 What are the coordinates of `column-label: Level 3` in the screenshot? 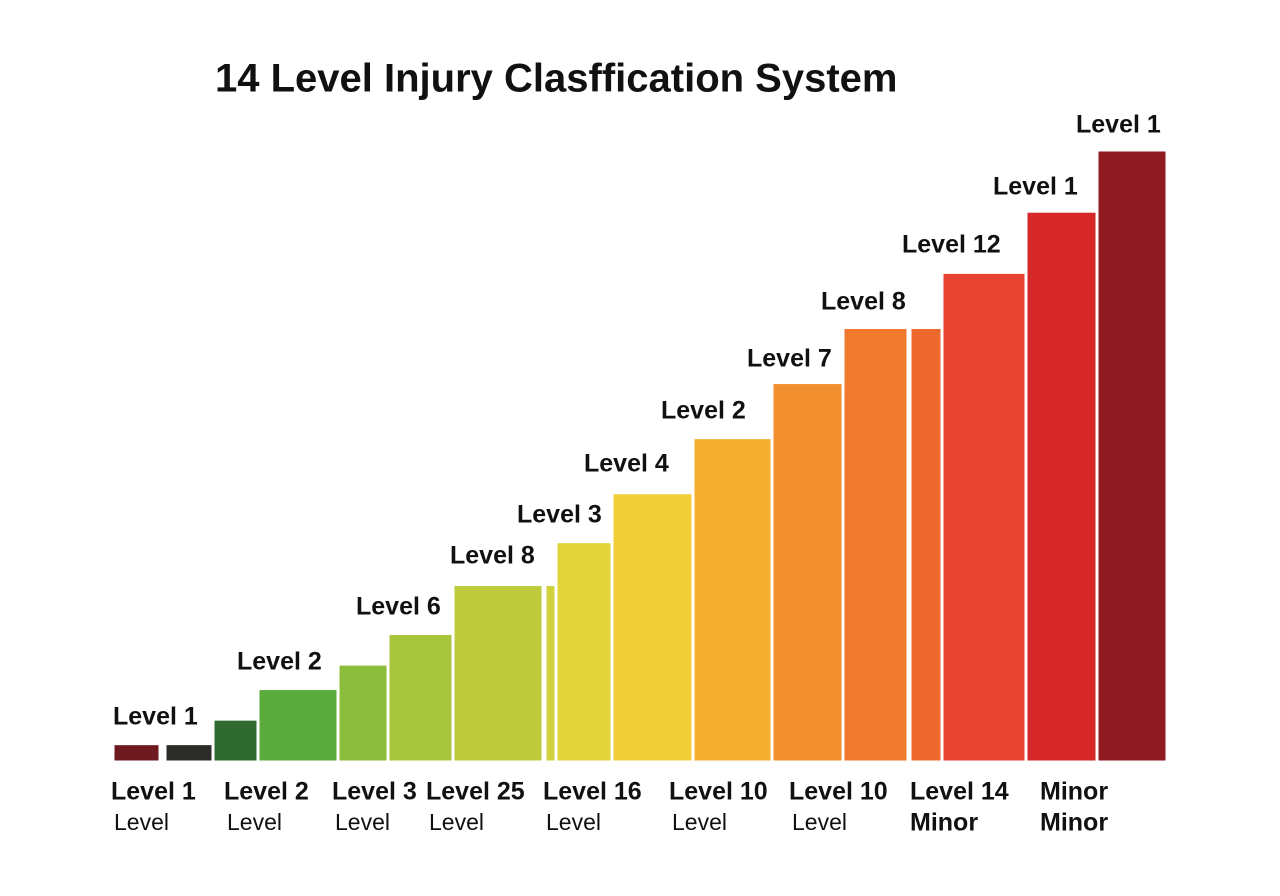 It's located at (374, 792).